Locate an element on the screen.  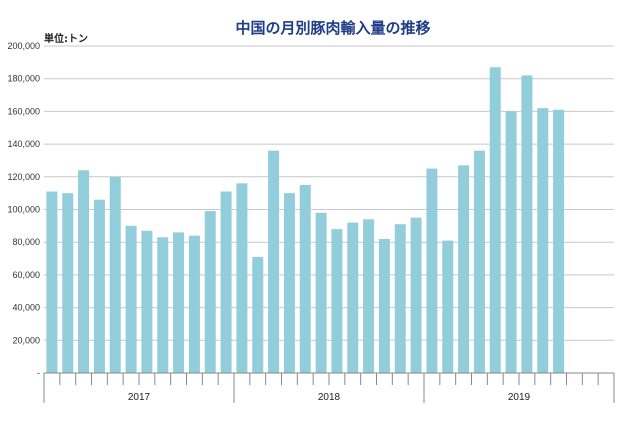
year-label: 2019 is located at coordinates (519, 397).